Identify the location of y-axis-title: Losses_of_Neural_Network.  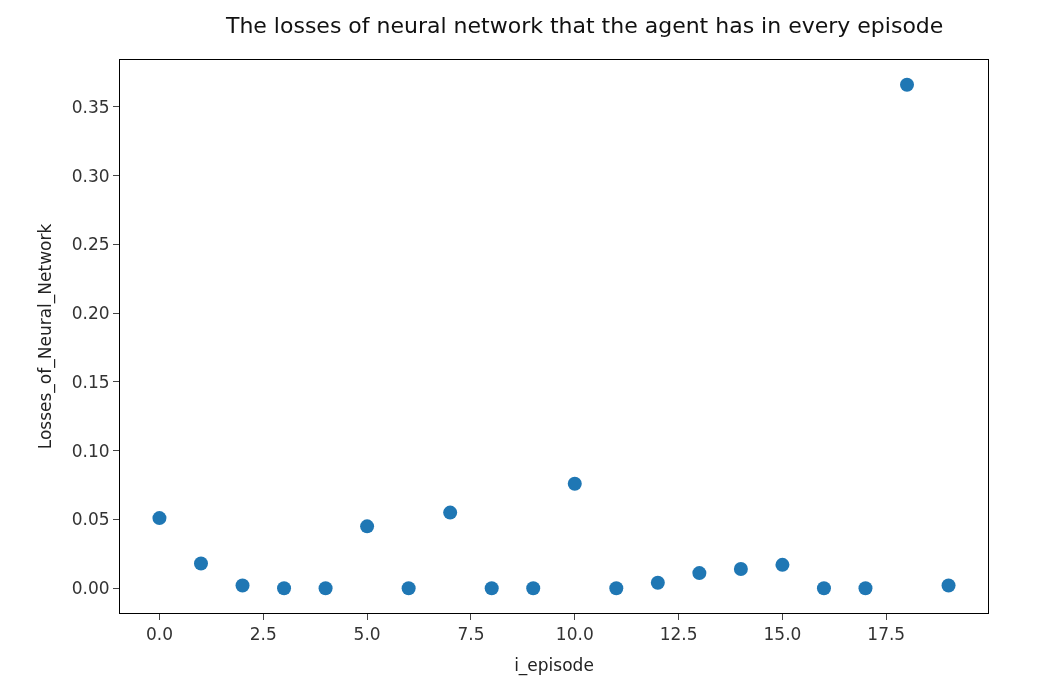
(46, 336).